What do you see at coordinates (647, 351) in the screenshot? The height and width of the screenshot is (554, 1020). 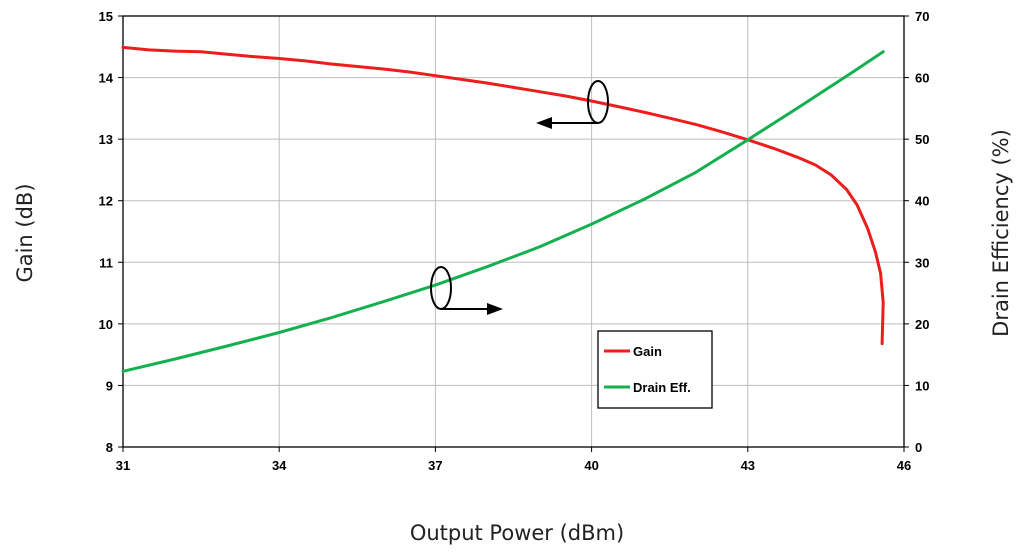 I see `legend-label-gain: Gain` at bounding box center [647, 351].